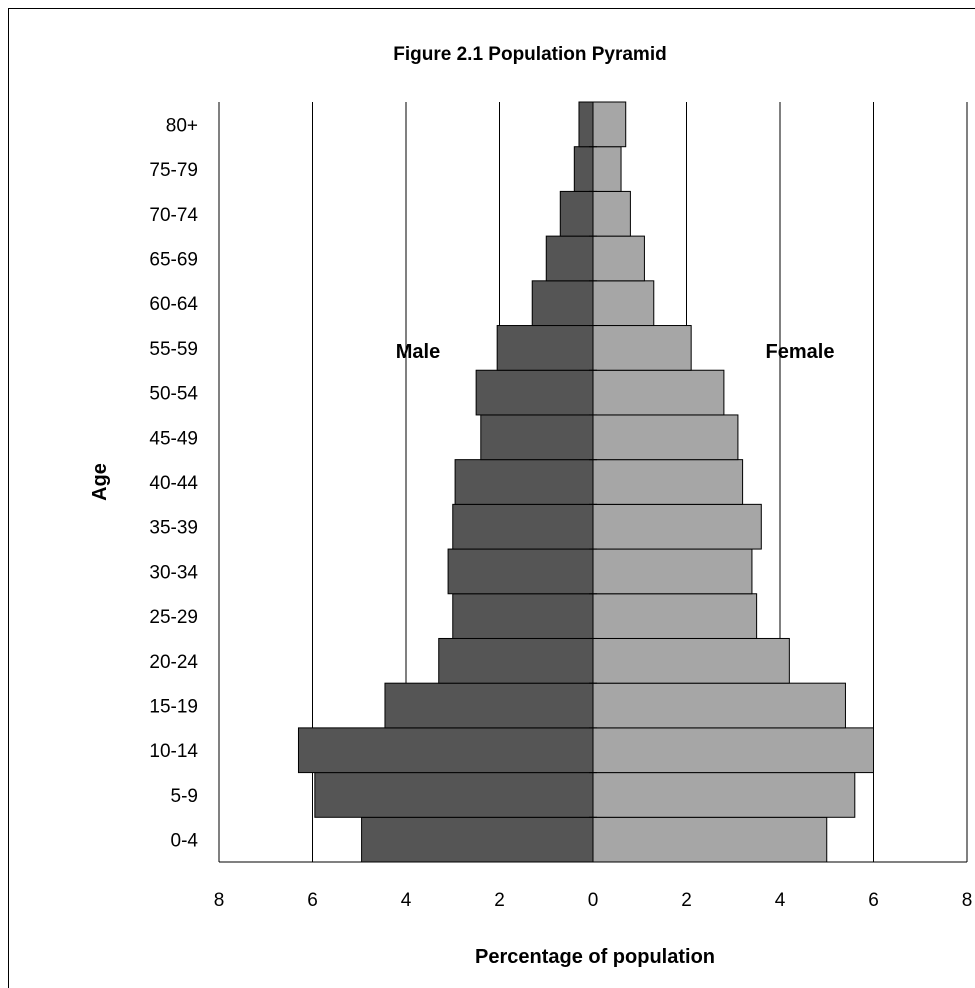 The width and height of the screenshot is (975, 988). Describe the element at coordinates (185, 841) in the screenshot. I see `y-tick-label-0-4: 0-4` at that location.